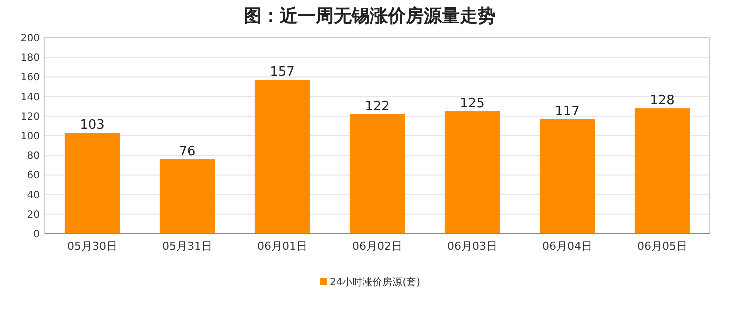  I want to click on y-tick-label: 120, so click(30, 117).